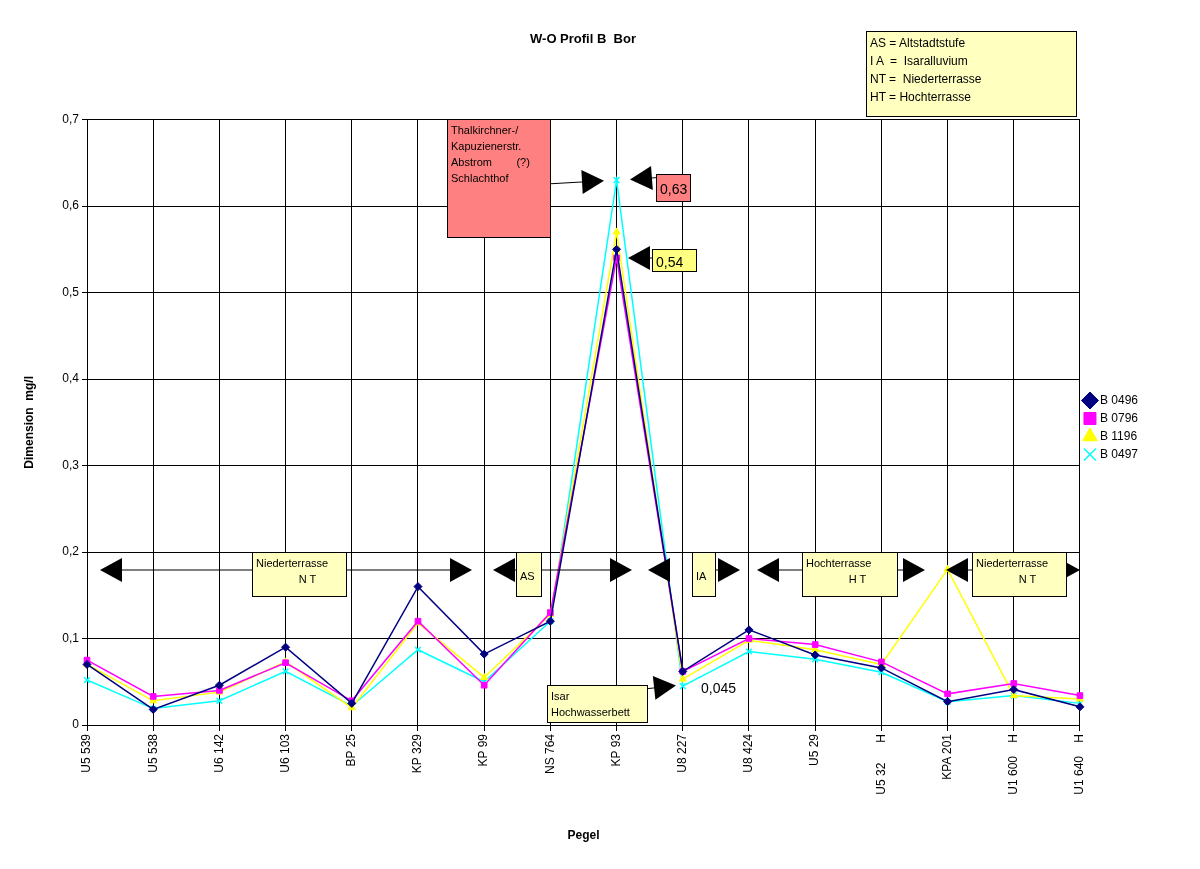 This screenshot has width=1200, height=869. What do you see at coordinates (719, 688) in the screenshot?
I see `annotation: 0,045` at bounding box center [719, 688].